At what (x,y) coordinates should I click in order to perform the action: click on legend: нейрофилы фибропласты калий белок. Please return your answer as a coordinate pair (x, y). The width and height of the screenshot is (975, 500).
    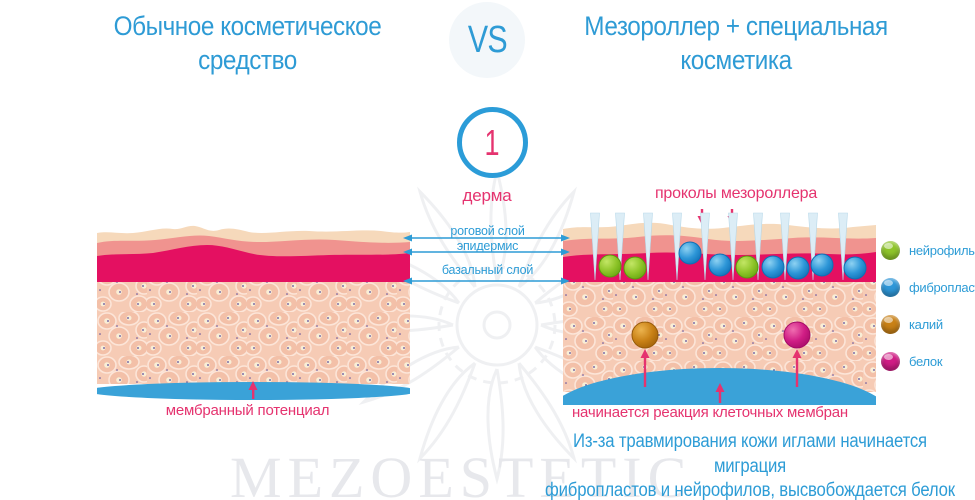
    Looking at the image, I should click on (928, 315).